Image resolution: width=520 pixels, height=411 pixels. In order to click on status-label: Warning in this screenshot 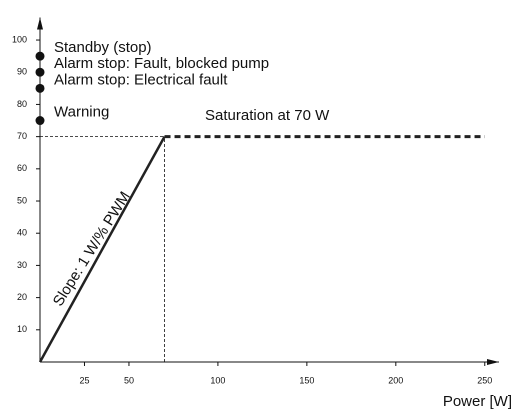, I will do `click(81, 111)`.